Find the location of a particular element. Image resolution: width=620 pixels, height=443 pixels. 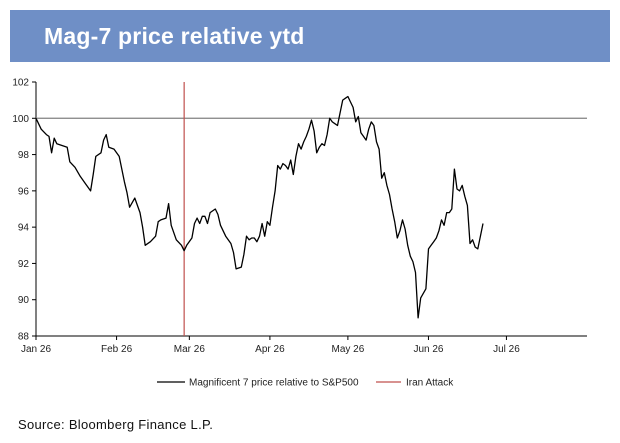

y-tick-label: 96 is located at coordinates (24, 191).